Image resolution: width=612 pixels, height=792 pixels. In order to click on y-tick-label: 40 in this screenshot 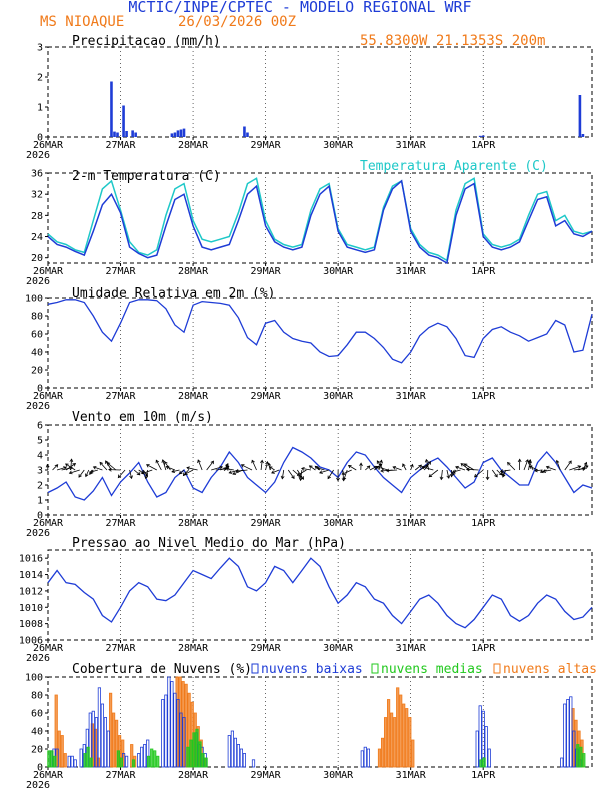, I will do `click(37, 353)`.